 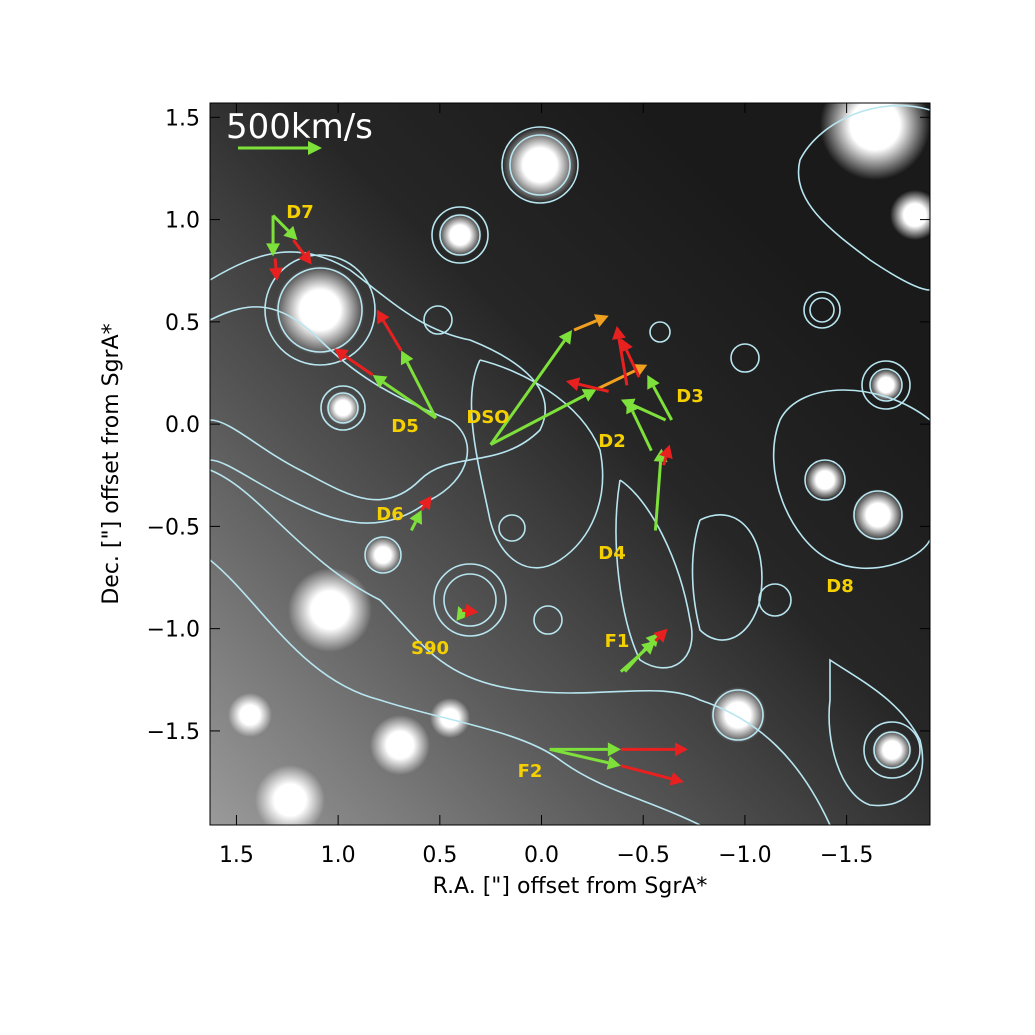 I want to click on x-tick-label: −1.0, so click(x=744, y=855).